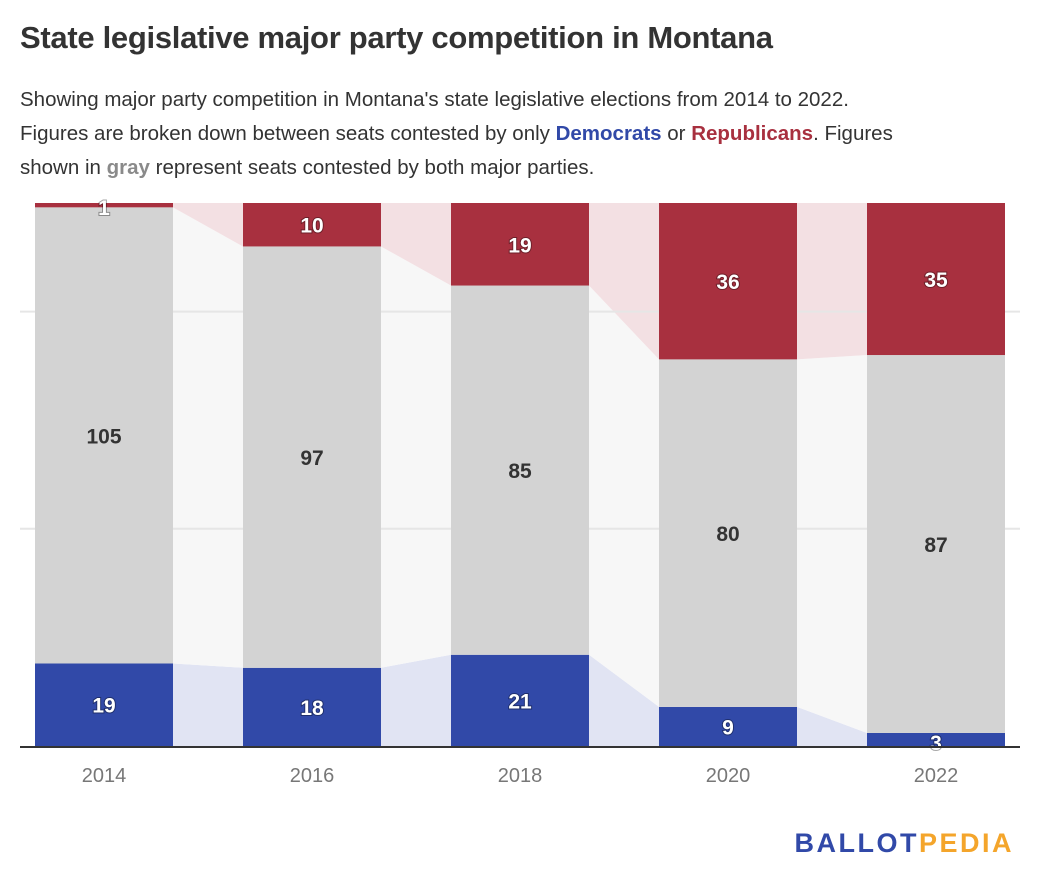 This screenshot has width=1040, height=890. Describe the element at coordinates (312, 776) in the screenshot. I see `x-tick-2016: 2016` at that location.